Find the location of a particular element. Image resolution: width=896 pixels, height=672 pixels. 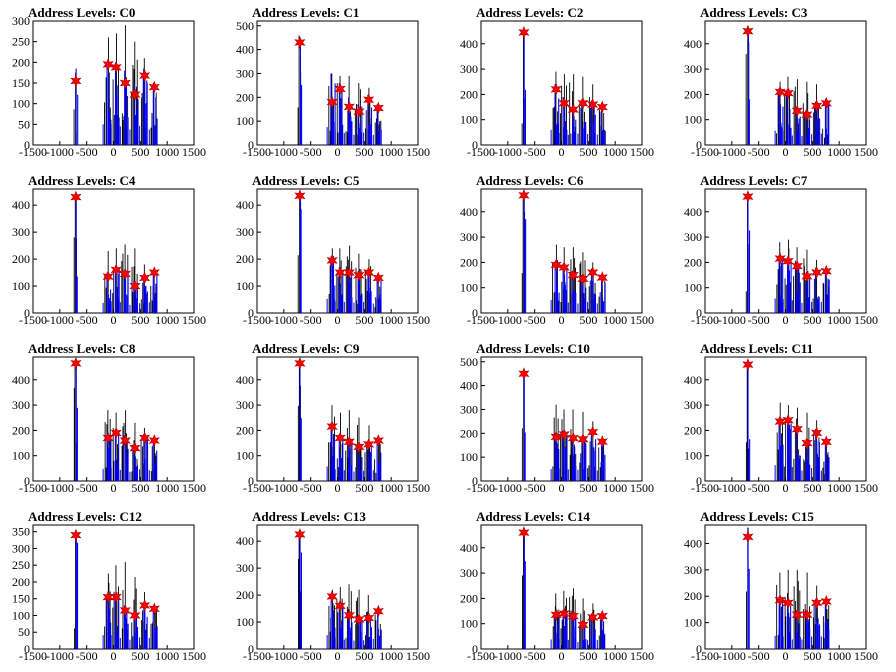

panel-title: Address Levels: C11 is located at coordinates (757, 348).